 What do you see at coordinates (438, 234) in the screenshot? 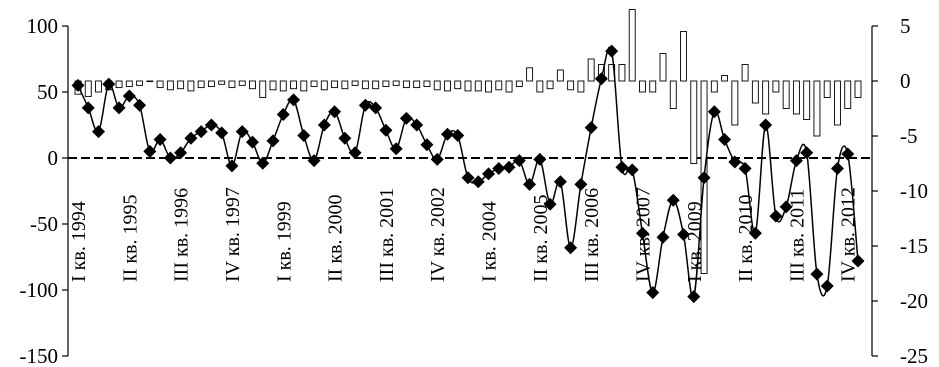
I see `category-label: IV кв. 2002` at bounding box center [438, 234].